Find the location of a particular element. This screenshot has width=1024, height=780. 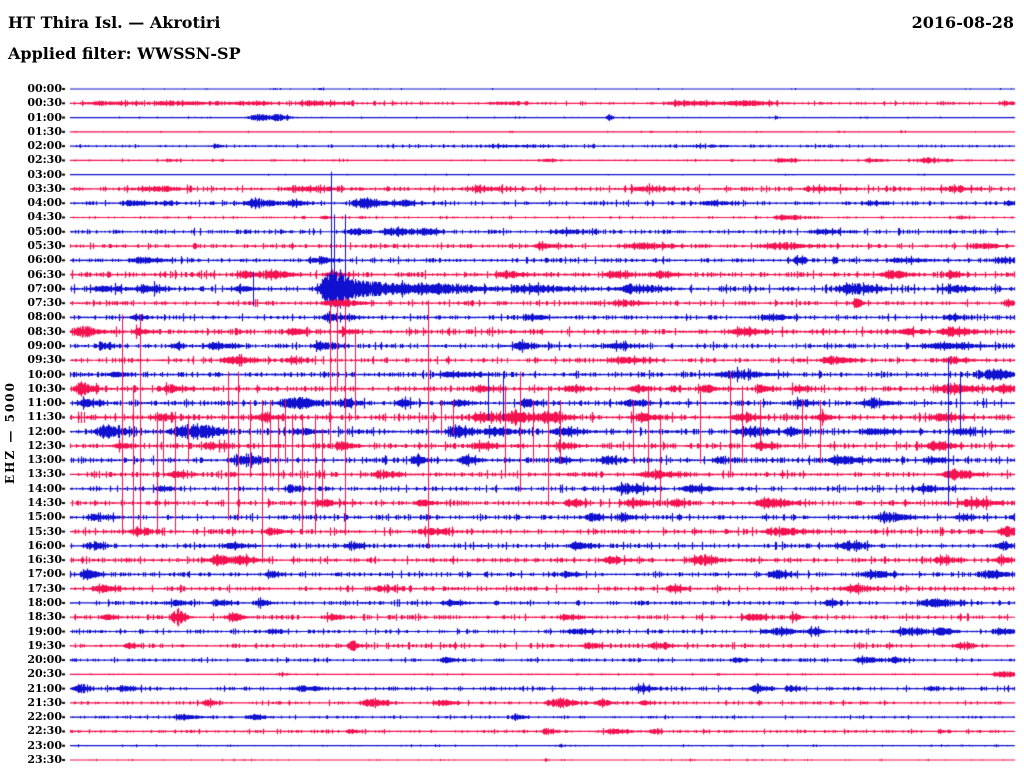

time-label: 14:00 is located at coordinates (44, 488).